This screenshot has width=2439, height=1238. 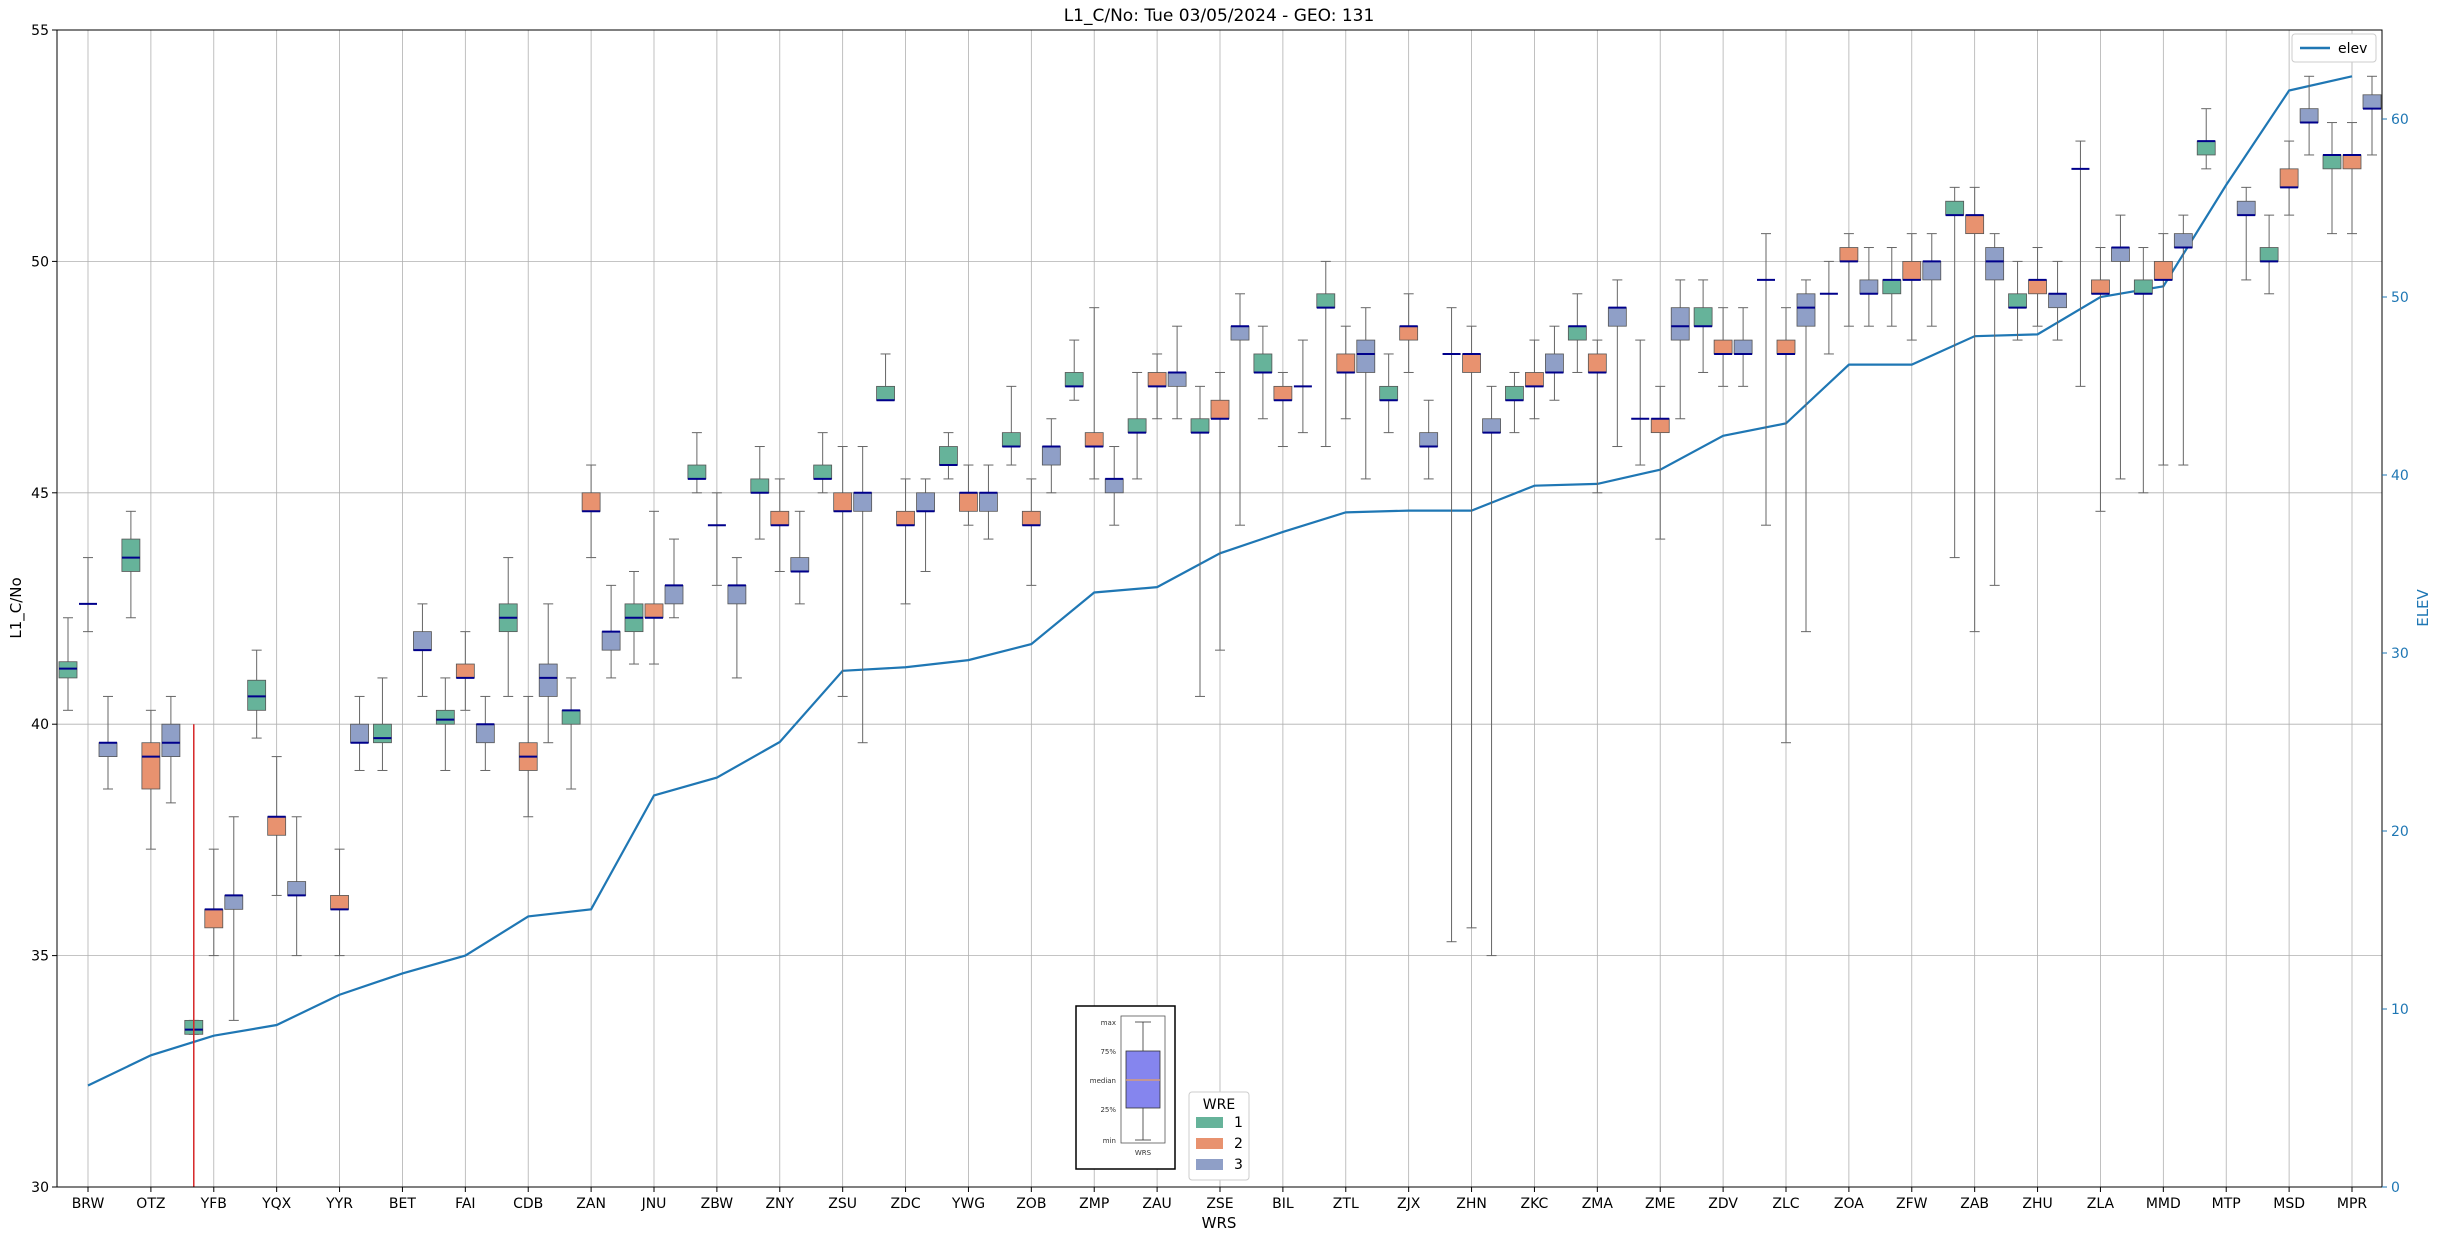 I want to click on wre-legend-frame, so click(x=1219, y=1136).